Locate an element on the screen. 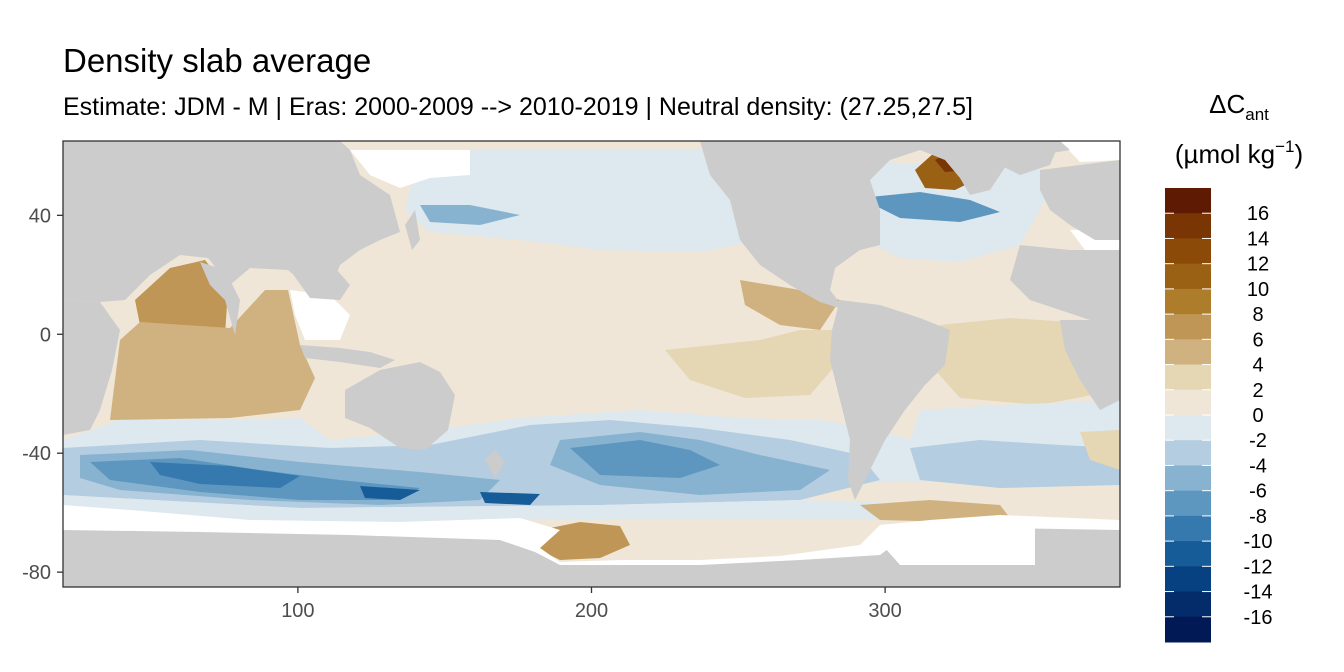 The image size is (1344, 672). y-tick-label: -80 is located at coordinates (36, 573).